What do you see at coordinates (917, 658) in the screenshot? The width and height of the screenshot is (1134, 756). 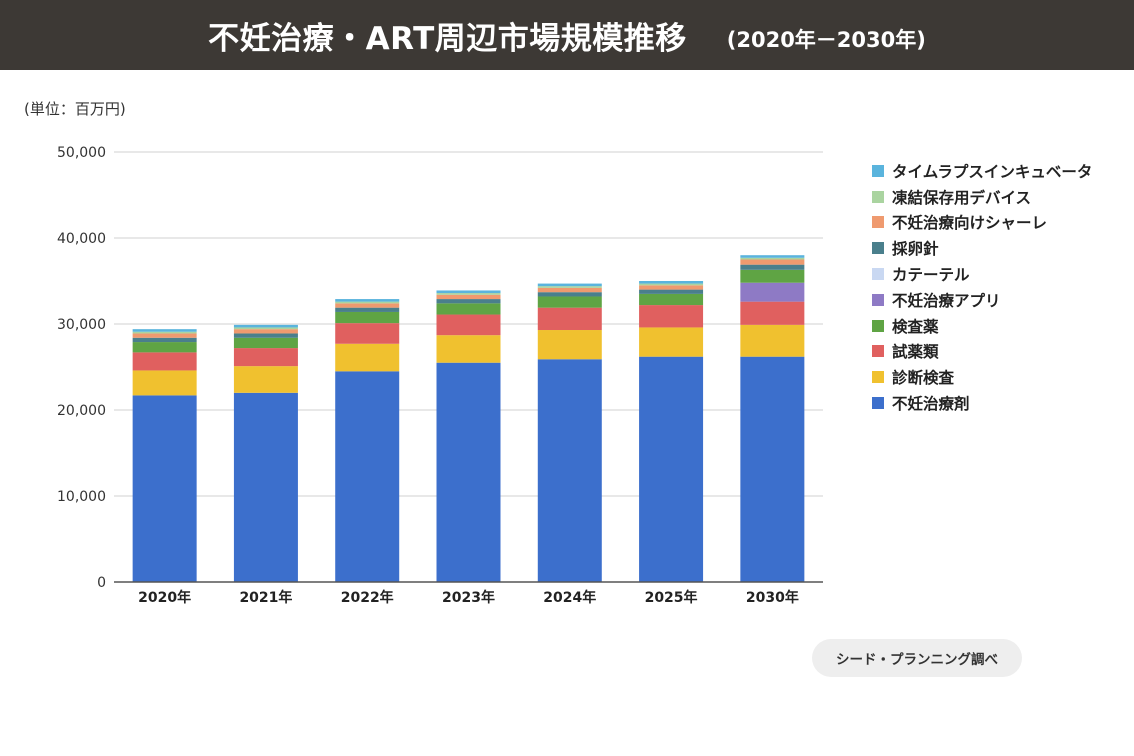 I see `source-badge: シード・プランニング調べ` at bounding box center [917, 658].